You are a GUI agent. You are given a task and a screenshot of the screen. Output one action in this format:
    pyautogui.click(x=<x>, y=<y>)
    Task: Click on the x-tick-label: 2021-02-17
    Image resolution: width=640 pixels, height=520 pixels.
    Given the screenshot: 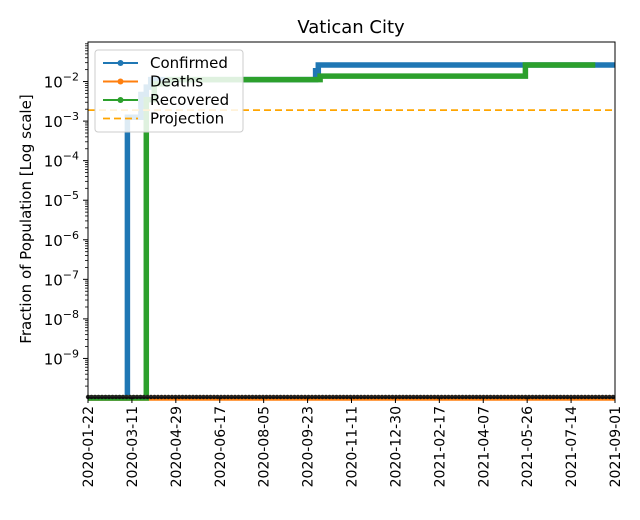 What is the action you would take?
    pyautogui.click(x=440, y=446)
    